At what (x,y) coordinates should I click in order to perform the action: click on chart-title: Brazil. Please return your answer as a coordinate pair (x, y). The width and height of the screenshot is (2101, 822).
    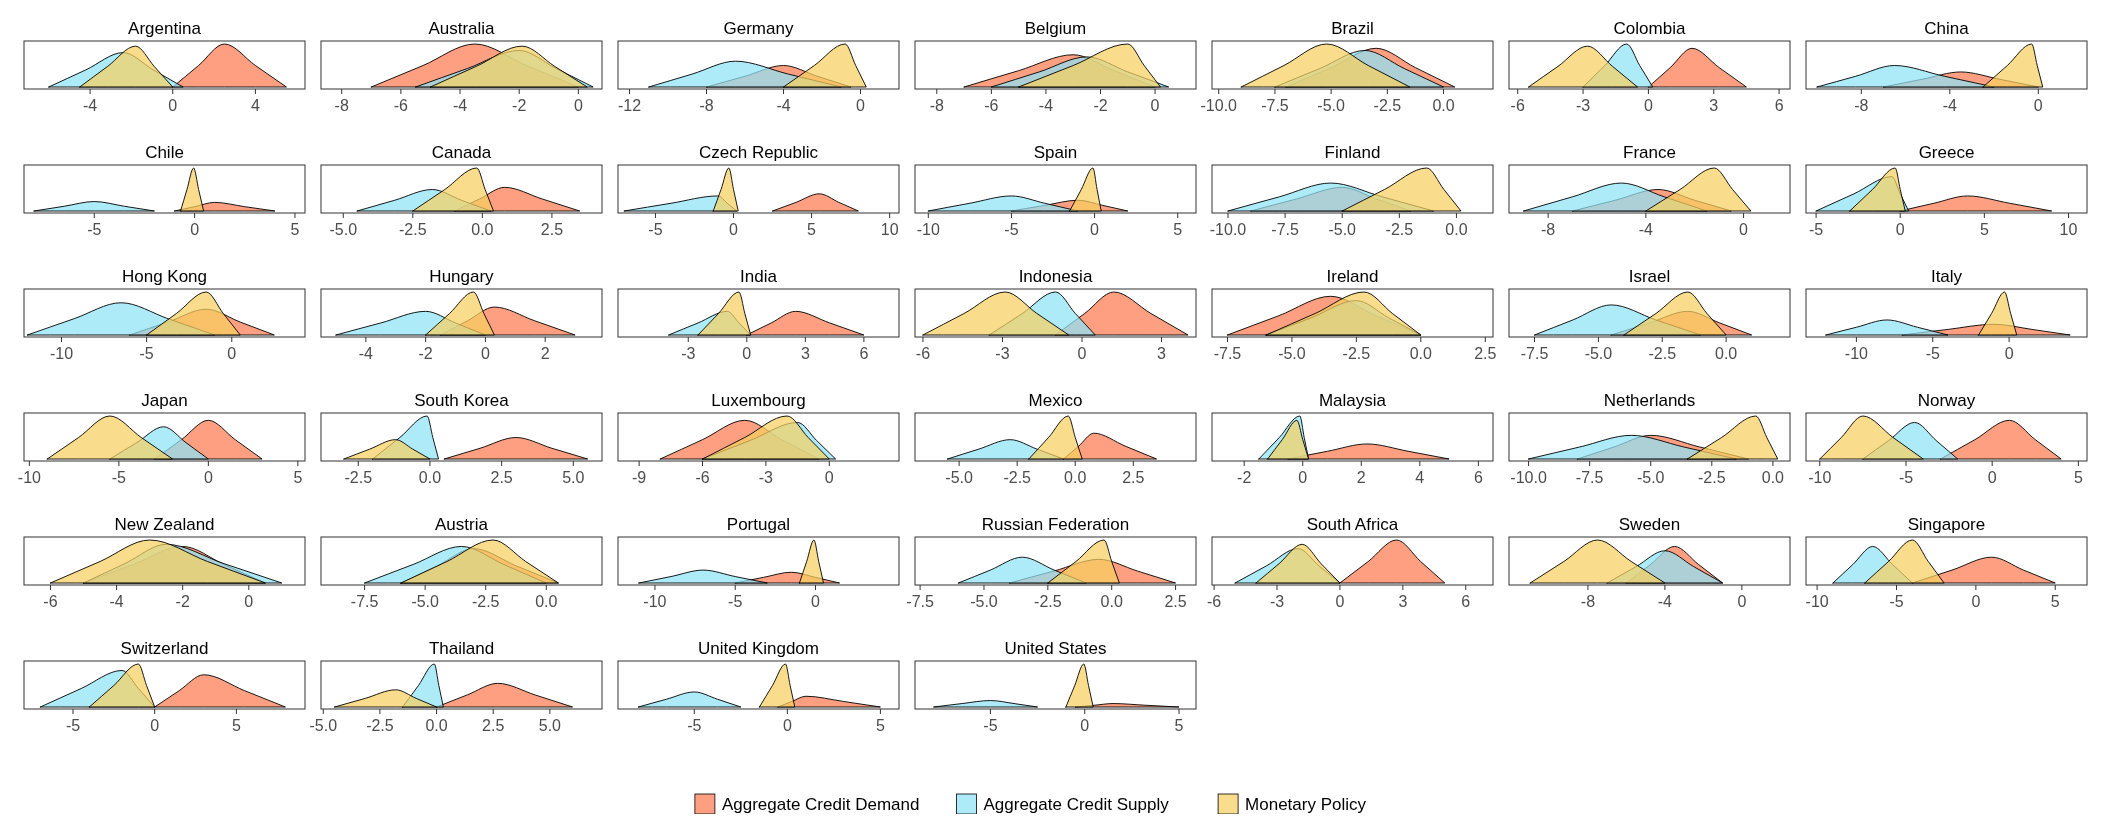
    Looking at the image, I should click on (1352, 28).